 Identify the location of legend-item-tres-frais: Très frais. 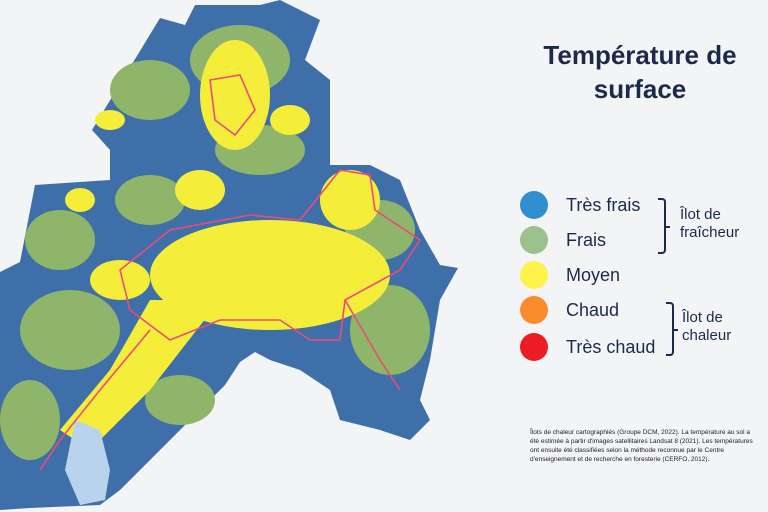
(580, 205).